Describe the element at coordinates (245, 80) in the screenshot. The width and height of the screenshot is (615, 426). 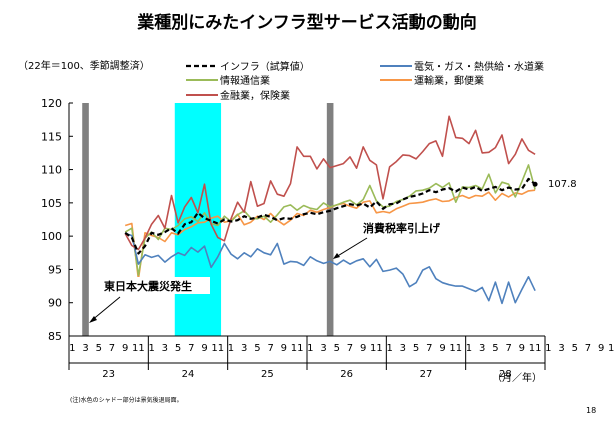
I see `legend-label-info: 情報通信業` at that location.